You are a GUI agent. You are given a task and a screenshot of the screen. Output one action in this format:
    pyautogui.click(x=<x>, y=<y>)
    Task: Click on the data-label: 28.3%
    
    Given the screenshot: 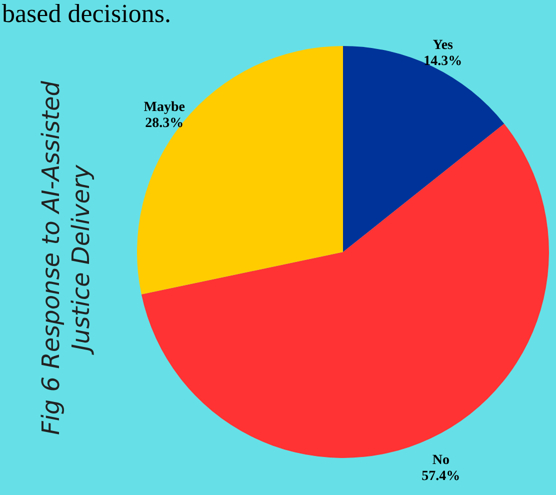 What is the action you would take?
    pyautogui.click(x=164, y=124)
    